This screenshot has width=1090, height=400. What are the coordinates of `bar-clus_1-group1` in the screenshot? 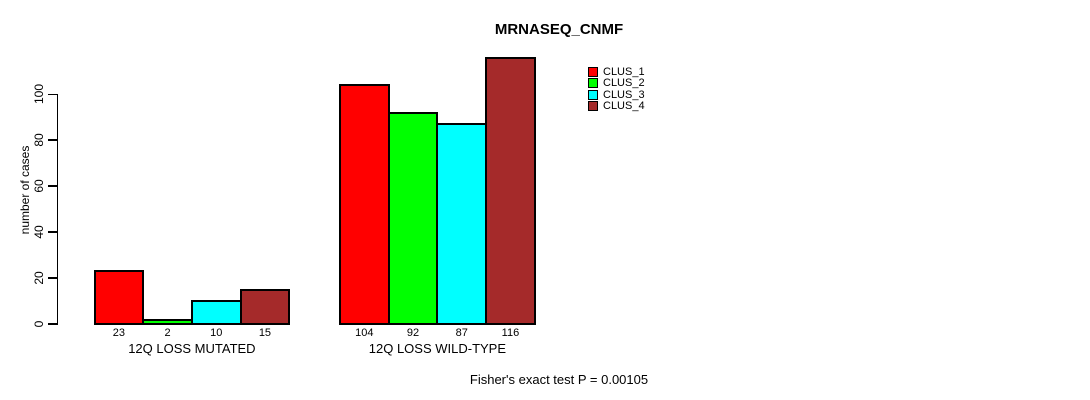 It's located at (119, 298).